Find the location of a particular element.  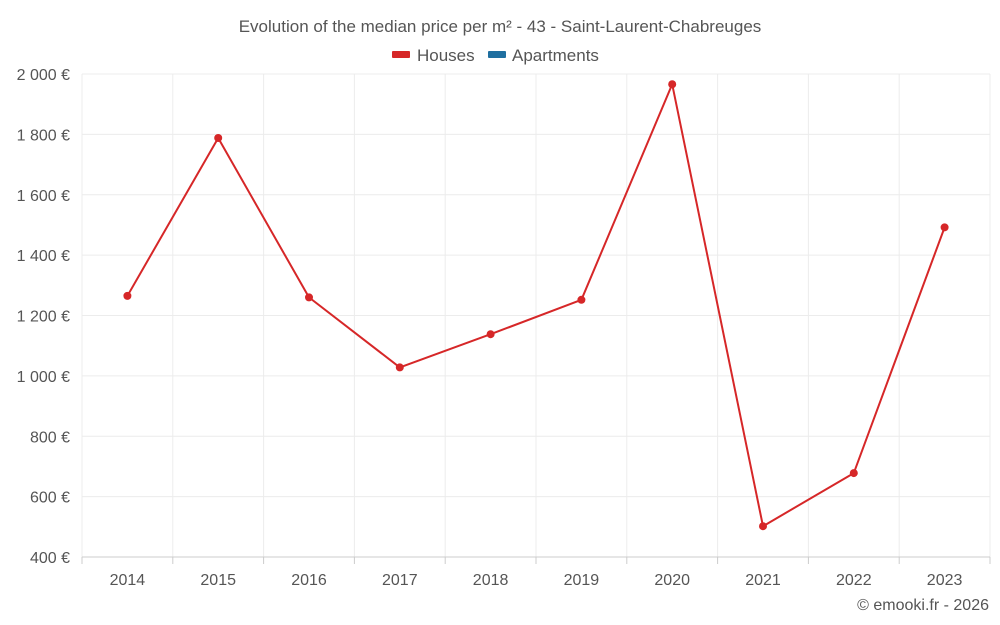

y-tick-label: 1 200 € is located at coordinates (43, 317).